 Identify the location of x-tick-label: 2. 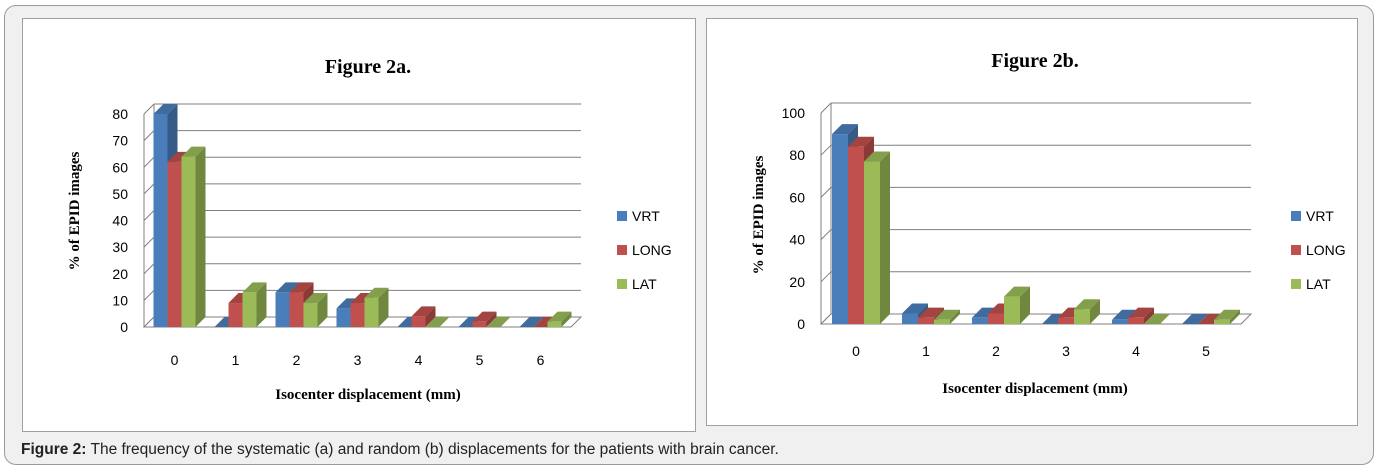
(297, 360).